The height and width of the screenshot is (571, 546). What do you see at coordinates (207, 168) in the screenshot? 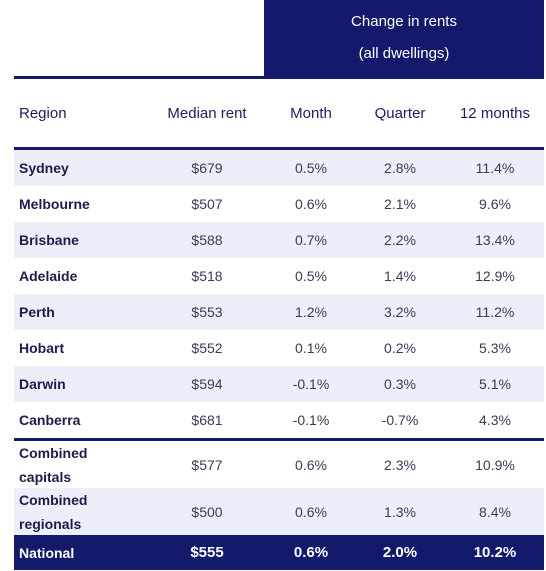
I see `row-median: $679` at bounding box center [207, 168].